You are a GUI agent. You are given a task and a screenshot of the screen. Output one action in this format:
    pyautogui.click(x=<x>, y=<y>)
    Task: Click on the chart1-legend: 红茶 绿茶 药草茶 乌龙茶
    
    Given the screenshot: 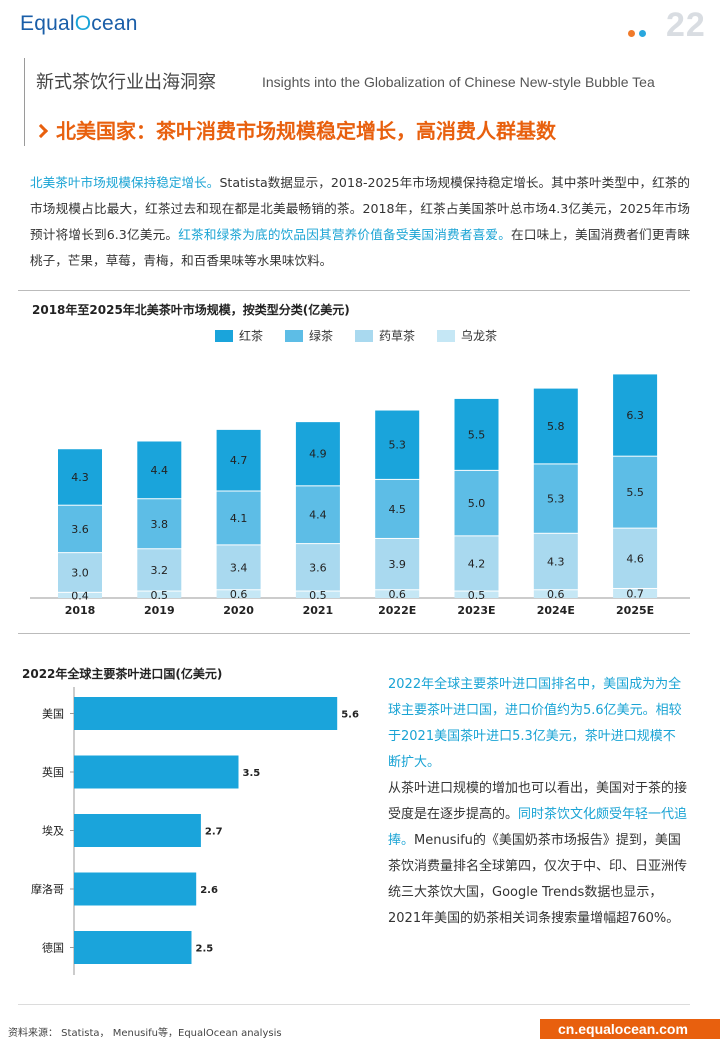 What is the action you would take?
    pyautogui.click(x=367, y=335)
    